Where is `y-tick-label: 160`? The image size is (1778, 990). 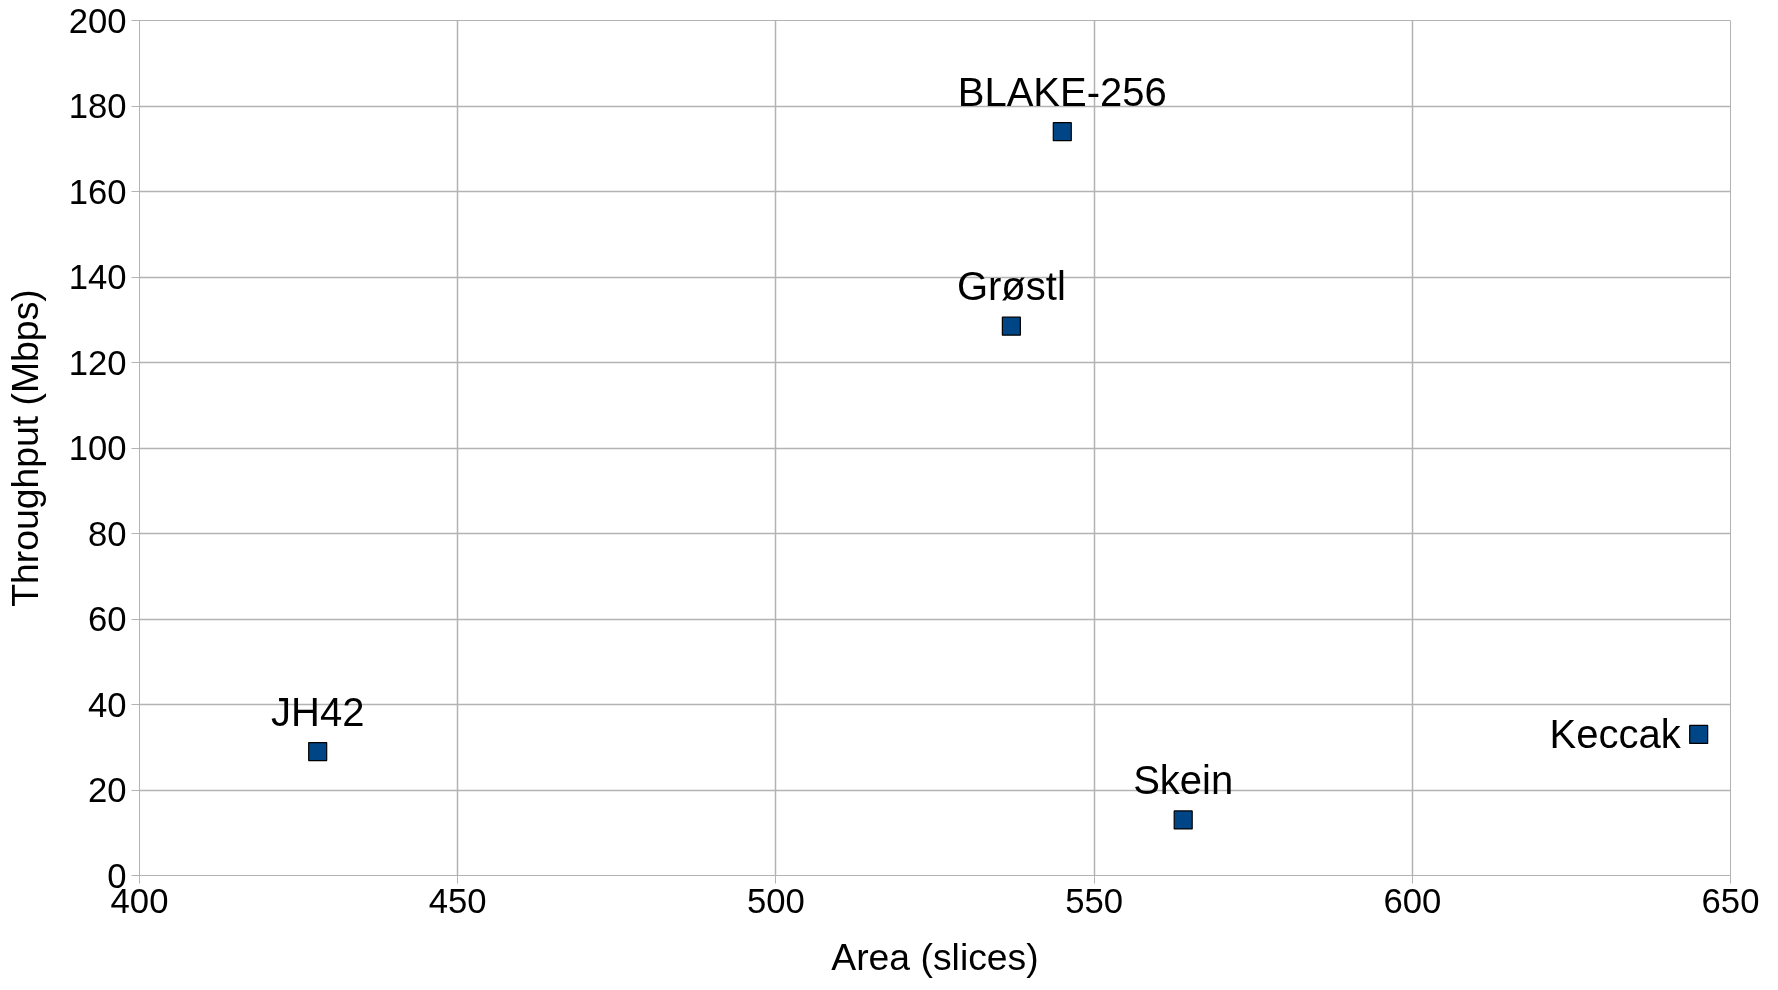
y-tick-label: 160 is located at coordinates (97, 191).